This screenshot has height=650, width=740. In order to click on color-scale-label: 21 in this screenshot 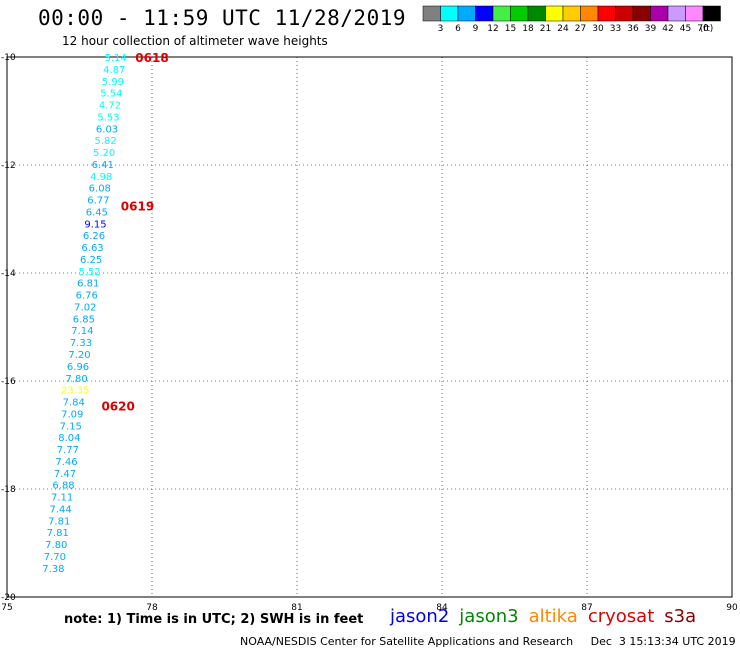, I will do `click(545, 29)`.